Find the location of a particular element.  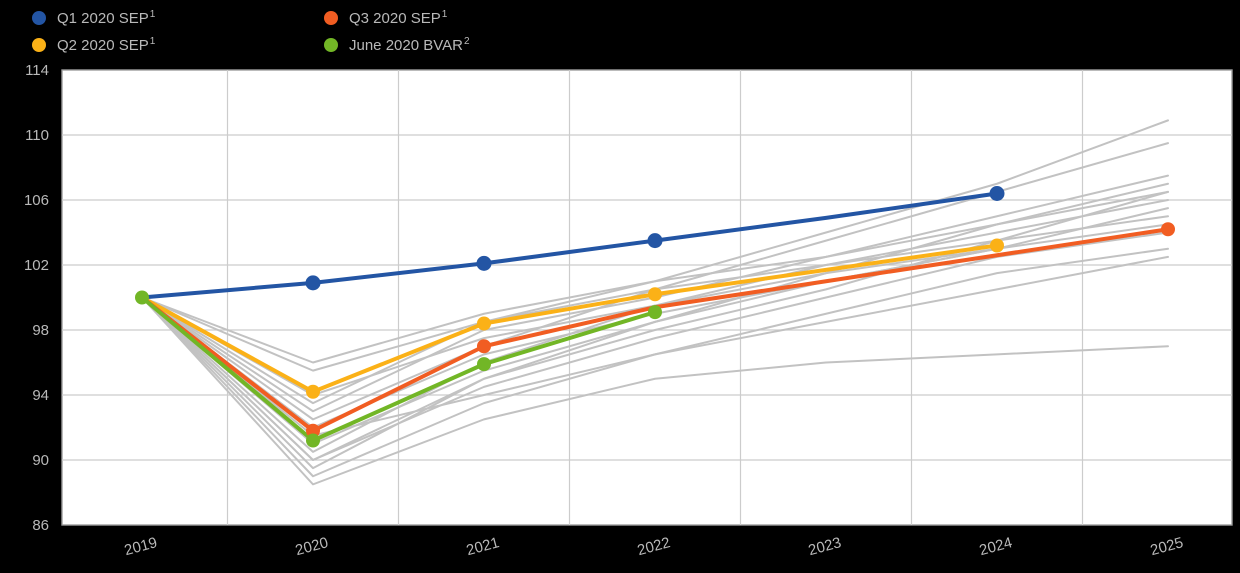

legend-marker-green-icon is located at coordinates (331, 44).